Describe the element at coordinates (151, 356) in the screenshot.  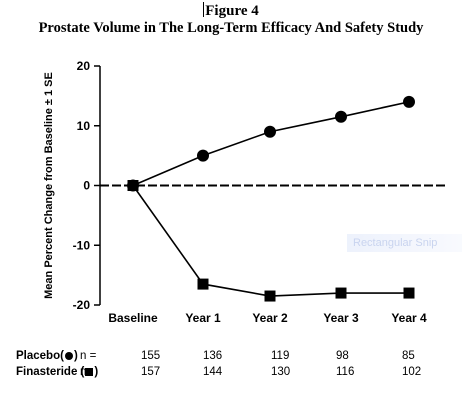
I see `n-value: 155` at that location.